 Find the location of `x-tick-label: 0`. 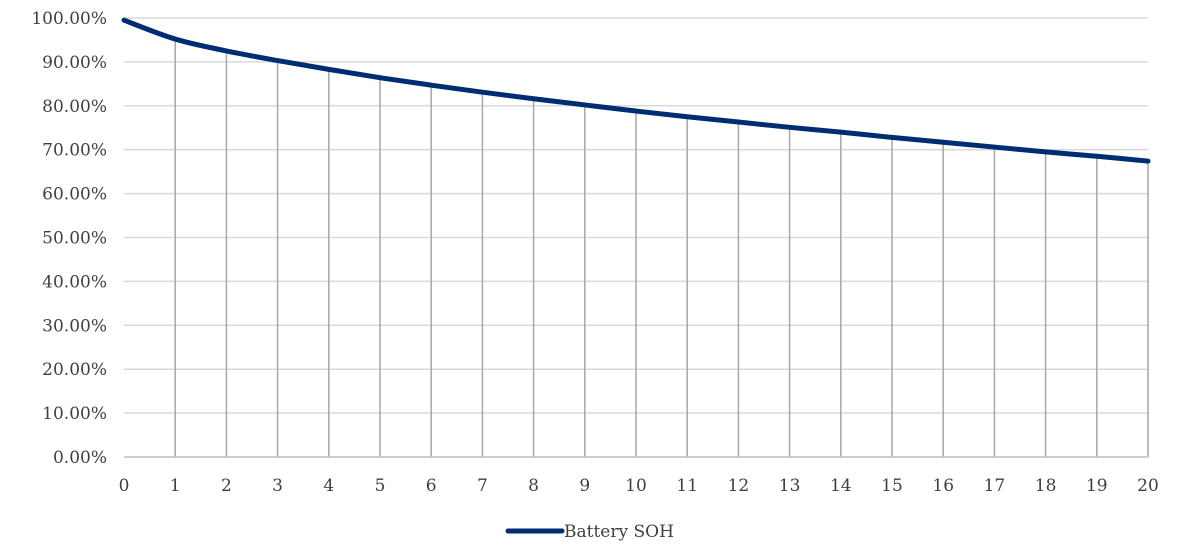

x-tick-label: 0 is located at coordinates (124, 486).